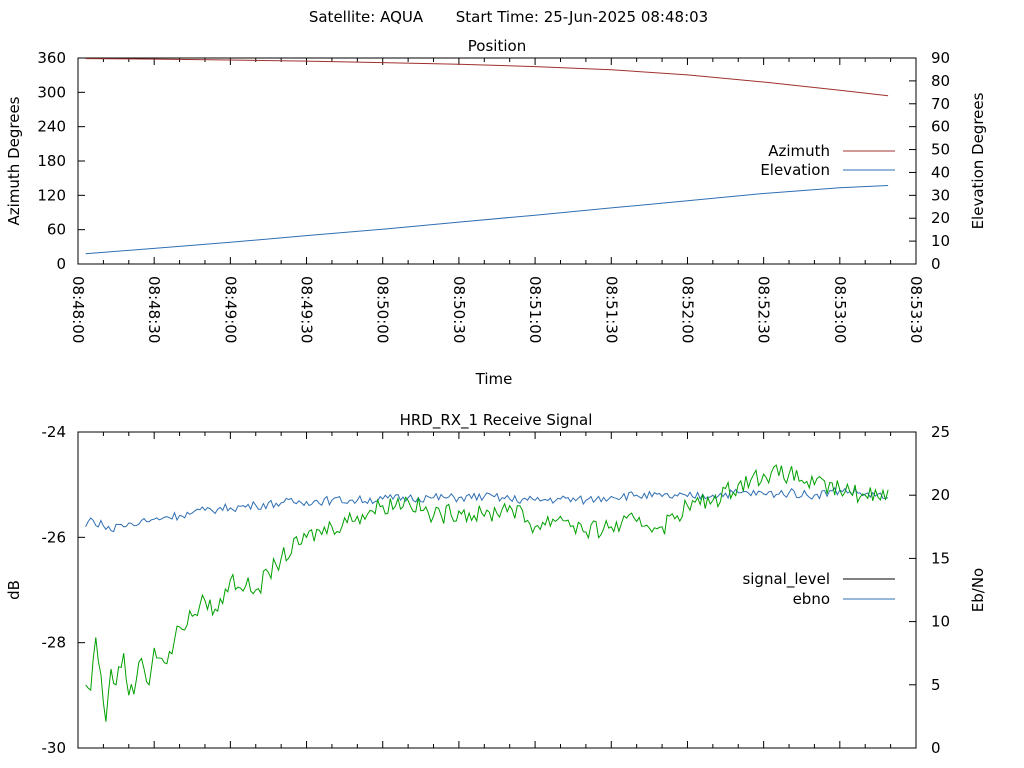  I want to click on signal-right-tick-label: 5, so click(936, 685).